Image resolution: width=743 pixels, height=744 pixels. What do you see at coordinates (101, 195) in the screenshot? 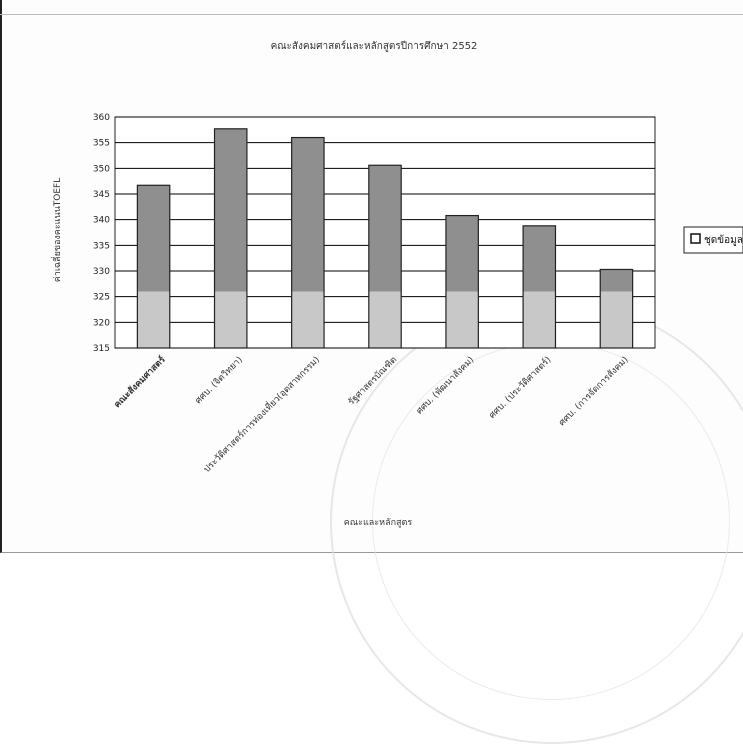
I see `y-tick-label: 345` at bounding box center [101, 195].